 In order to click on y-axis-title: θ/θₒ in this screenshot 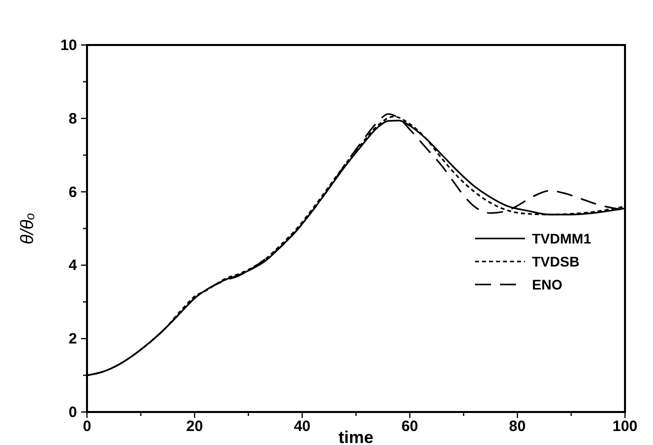, I will do `click(27, 228)`.